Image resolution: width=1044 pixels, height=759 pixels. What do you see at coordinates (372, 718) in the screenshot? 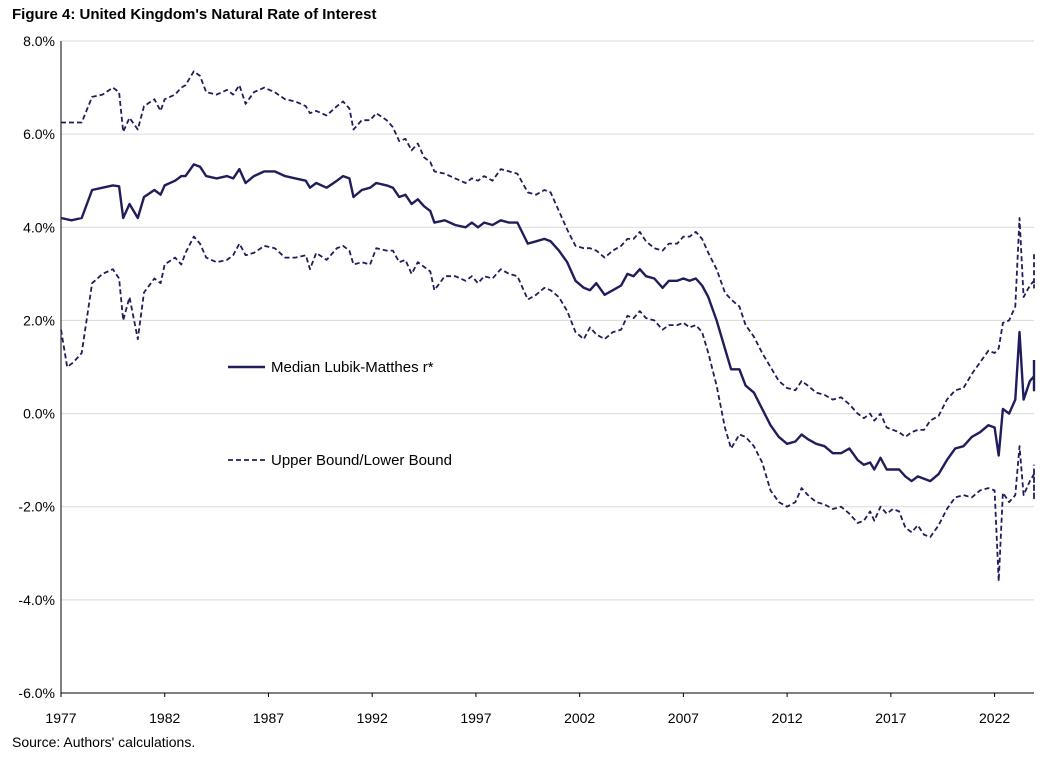
I see `x-tick-label: 1992` at bounding box center [372, 718].